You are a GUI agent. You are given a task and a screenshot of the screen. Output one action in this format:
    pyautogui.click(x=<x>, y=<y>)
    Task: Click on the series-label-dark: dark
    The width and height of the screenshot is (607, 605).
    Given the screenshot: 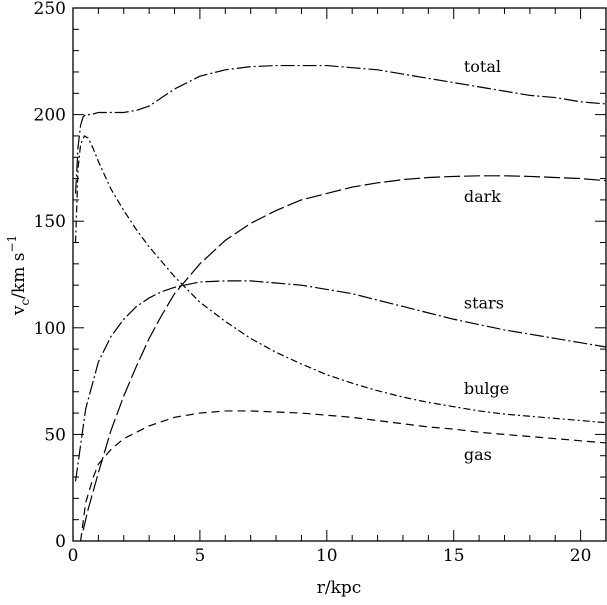 What is the action you would take?
    pyautogui.click(x=482, y=196)
    